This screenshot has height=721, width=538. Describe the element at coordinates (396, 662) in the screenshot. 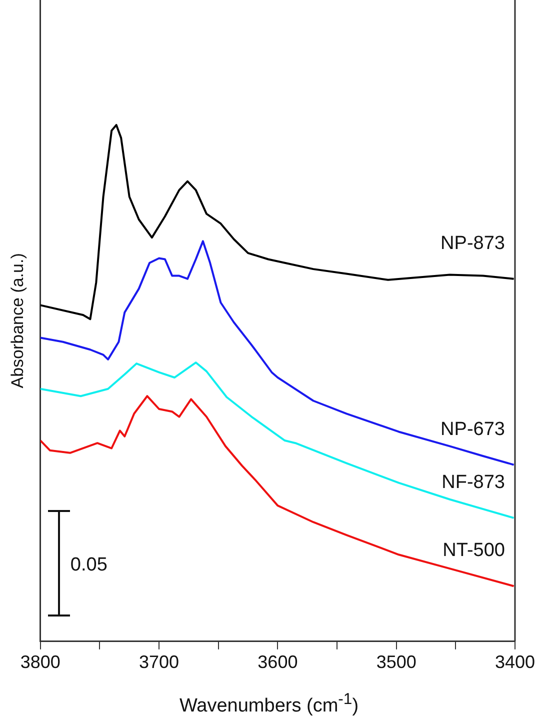

I see `x-tick-label: 3500` at that location.